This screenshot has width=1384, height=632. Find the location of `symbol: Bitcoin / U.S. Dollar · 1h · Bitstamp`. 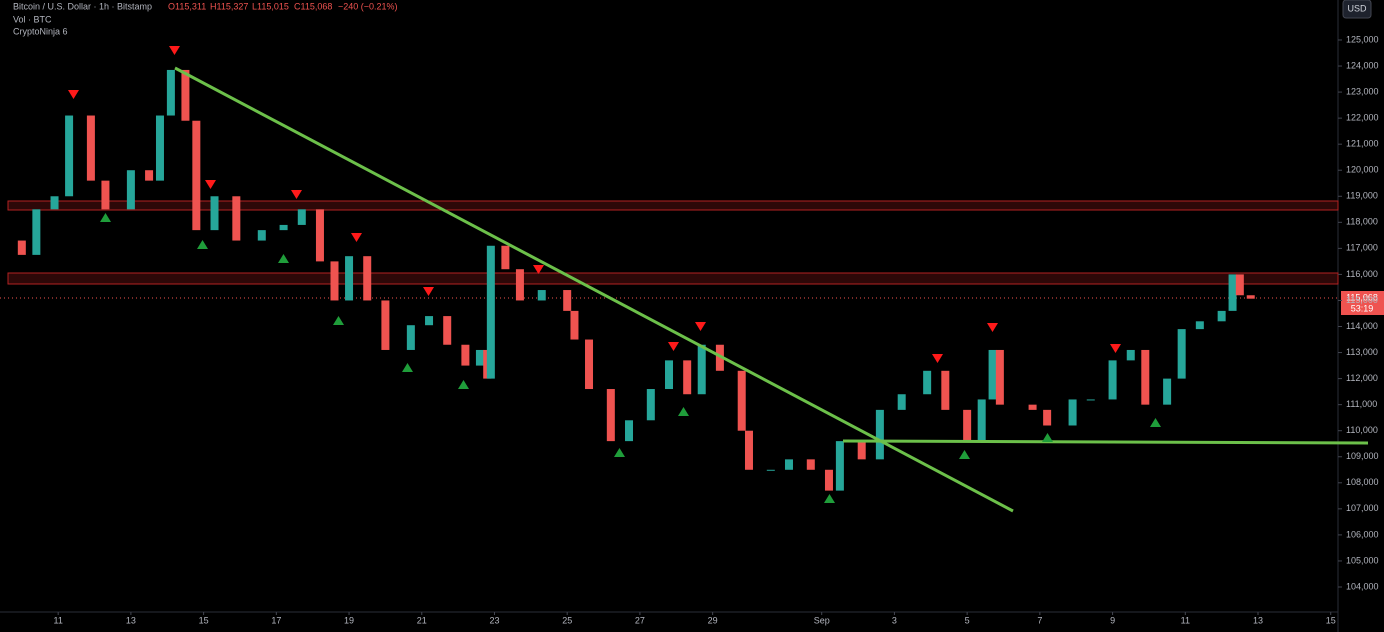

symbol: Bitcoin / U.S. Dollar · 1h · Bitstamp is located at coordinates (82, 6).